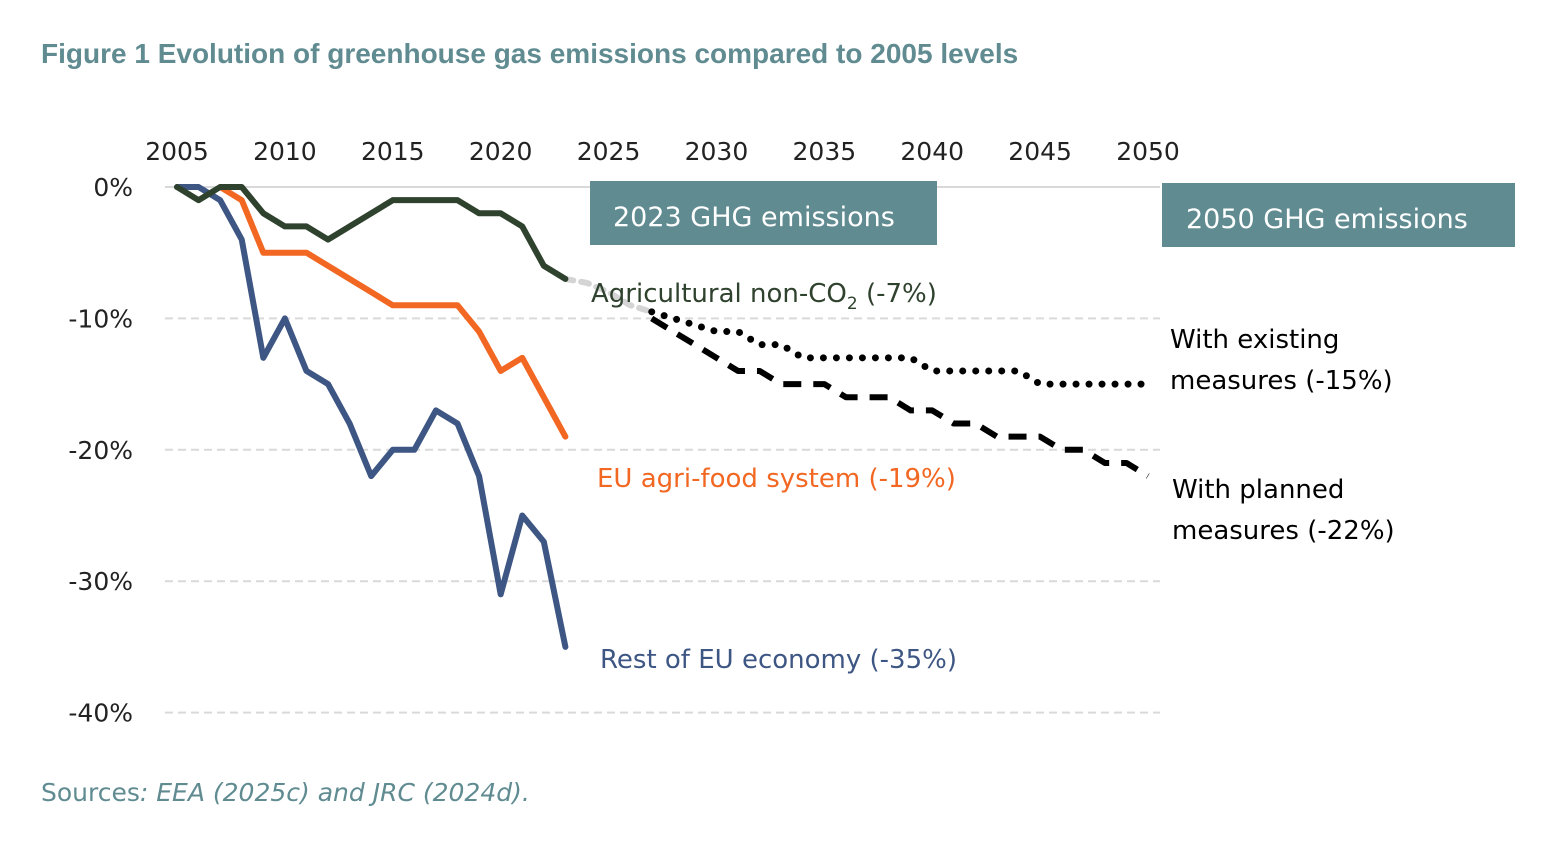 This screenshot has width=1558, height=862. What do you see at coordinates (100, 713) in the screenshot?
I see `y-tick-label: -40%` at bounding box center [100, 713].